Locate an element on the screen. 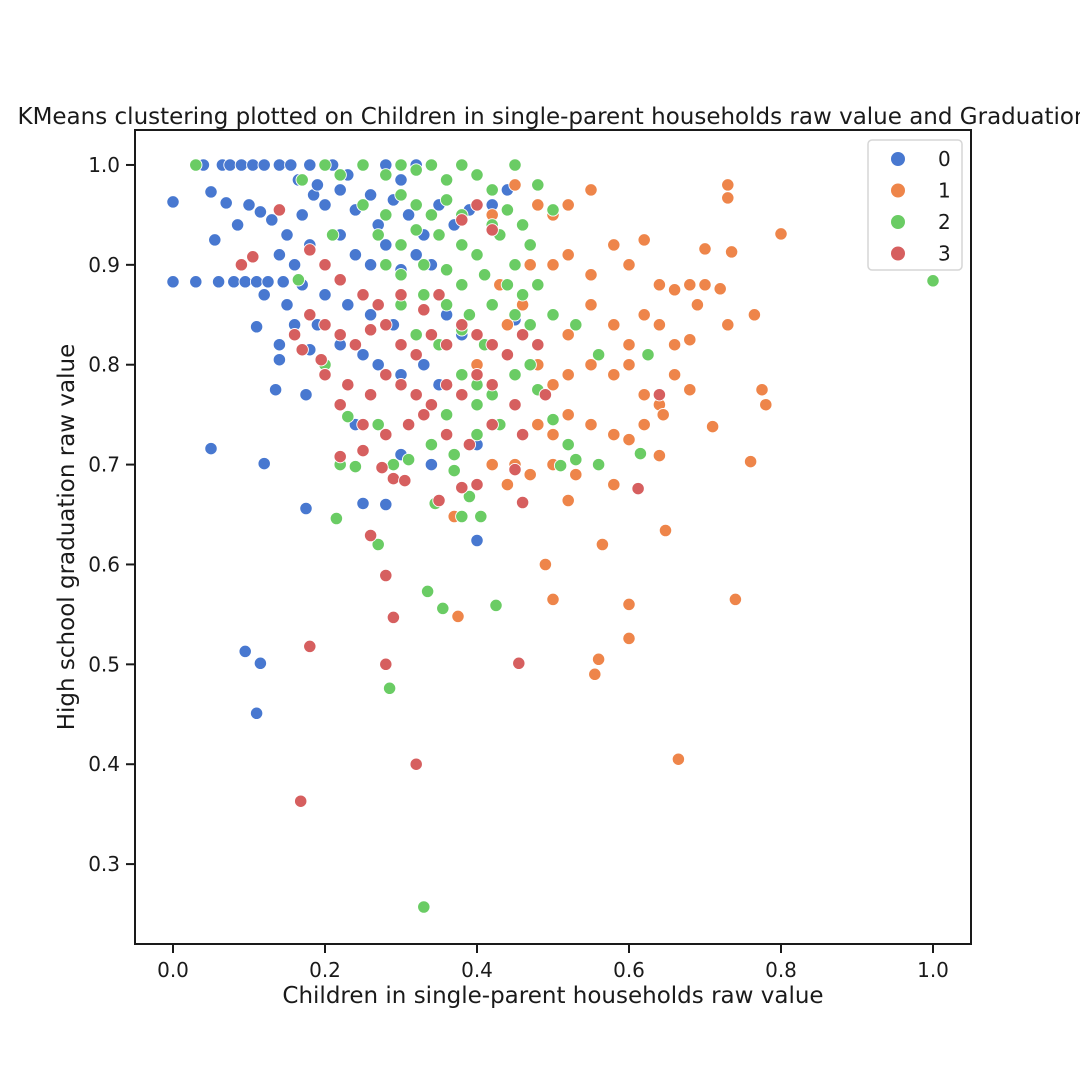  x-tick-label: 0.4 is located at coordinates (477, 970).